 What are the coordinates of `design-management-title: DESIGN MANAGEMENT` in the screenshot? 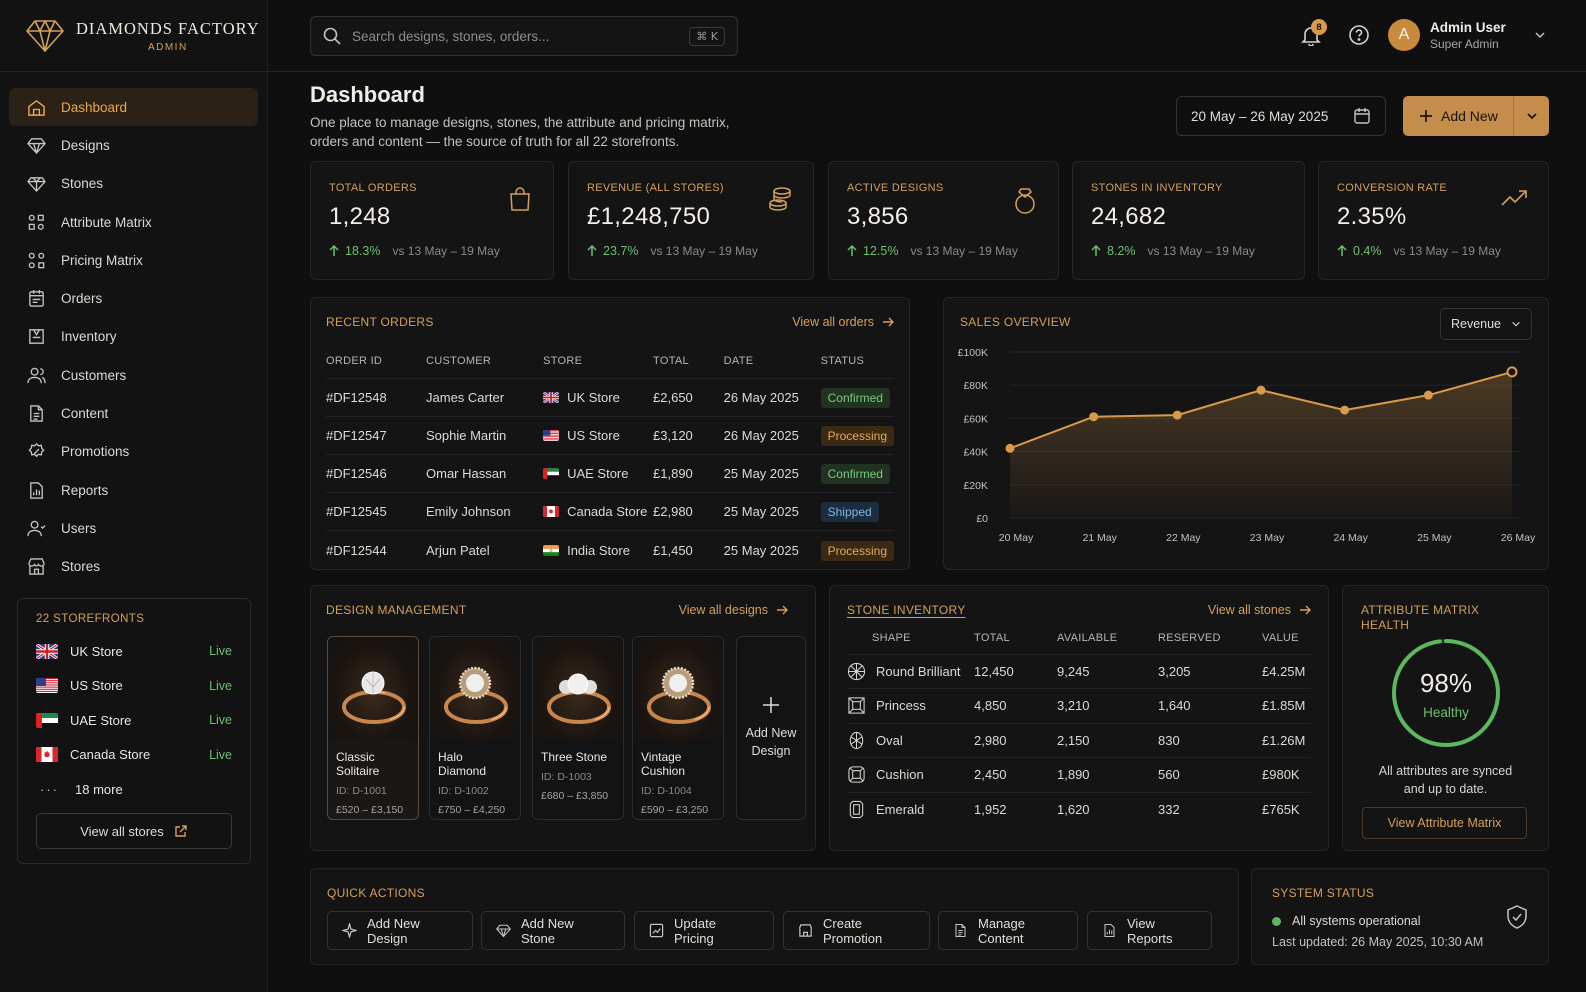 It's located at (396, 610).